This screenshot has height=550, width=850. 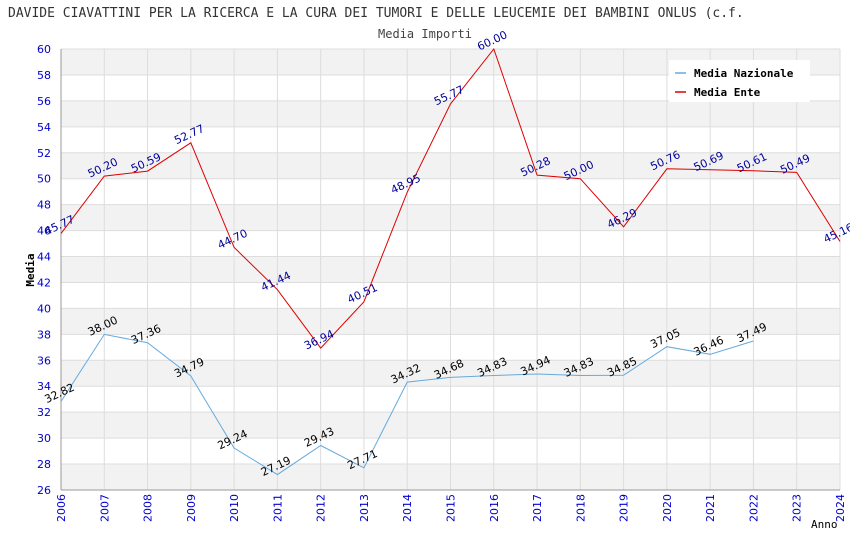 What do you see at coordinates (59, 225) in the screenshot?
I see `data-label: 45.77` at bounding box center [59, 225].